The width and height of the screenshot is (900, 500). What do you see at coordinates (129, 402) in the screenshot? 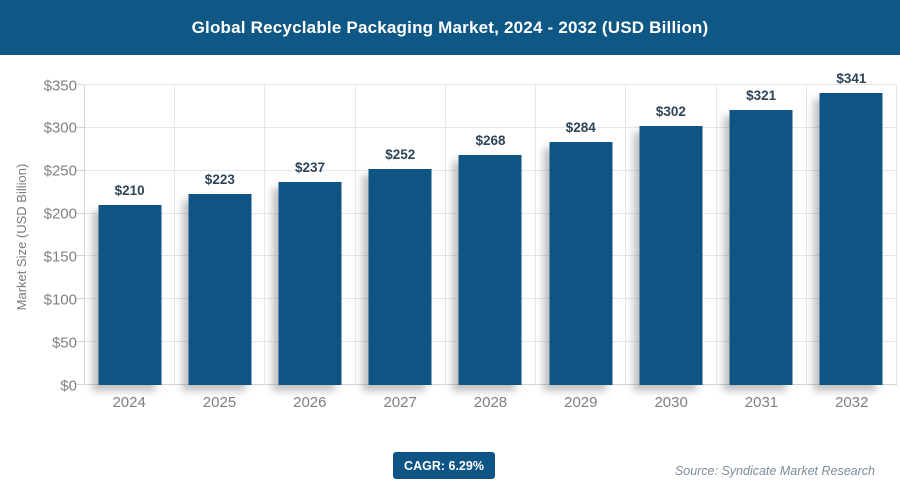
I see `x-tick-label-2024: 2024` at bounding box center [129, 402].